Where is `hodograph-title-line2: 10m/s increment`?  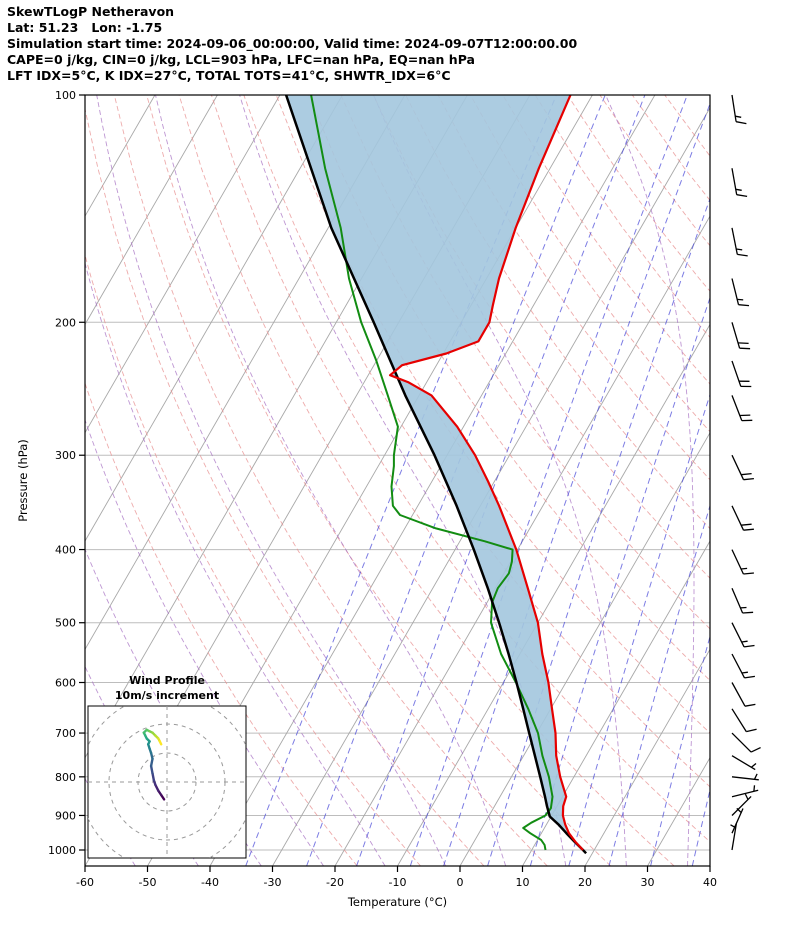 hodograph-title-line2: 10m/s increment is located at coordinates (167, 695).